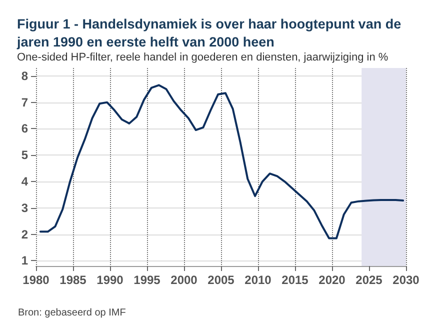 The height and width of the screenshot is (334, 432). Describe the element at coordinates (24, 207) in the screenshot. I see `y-tick-label: 3` at that location.